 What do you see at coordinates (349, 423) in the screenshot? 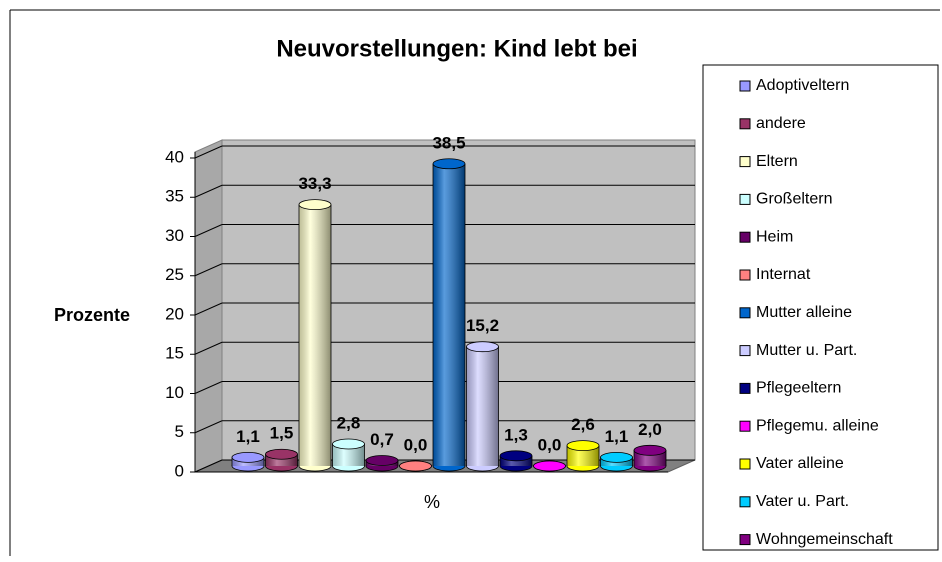
I see `value-label: 2,8` at bounding box center [349, 423].